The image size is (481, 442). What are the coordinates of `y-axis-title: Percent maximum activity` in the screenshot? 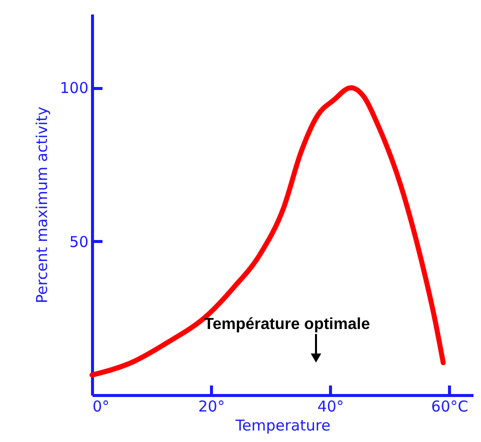 It's located at (41, 205).